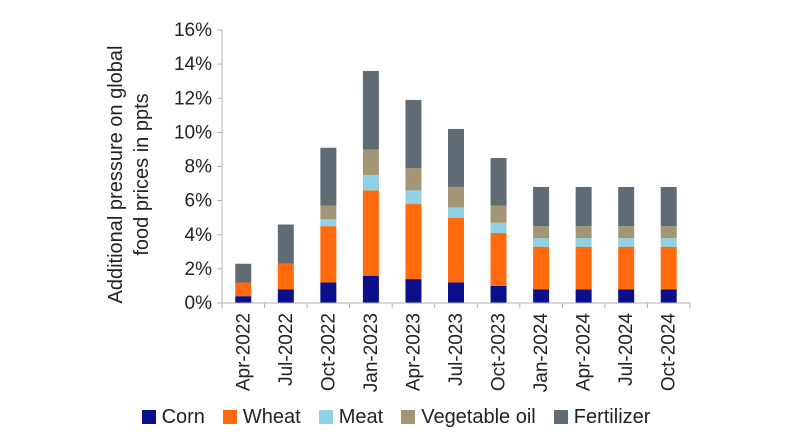 The width and height of the screenshot is (792, 446). Describe the element at coordinates (271, 416) in the screenshot. I see `legend-label: Wheat` at that location.